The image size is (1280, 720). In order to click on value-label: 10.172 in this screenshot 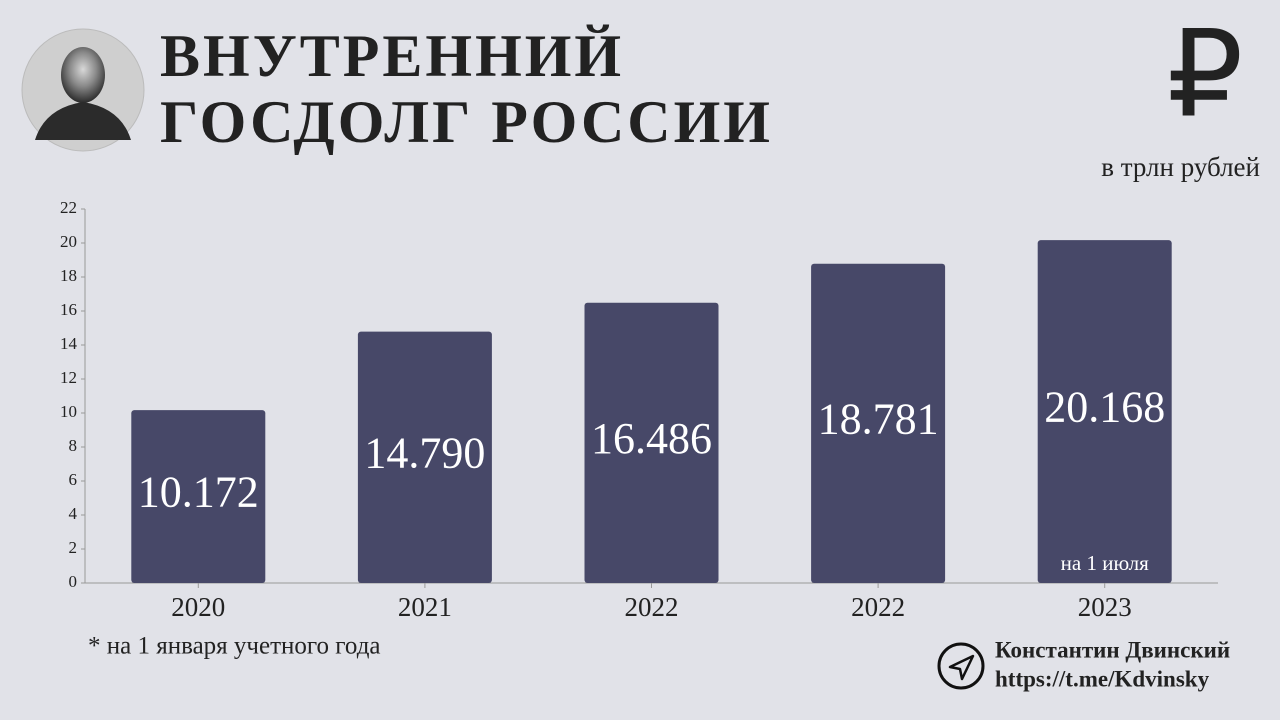, I will do `click(198, 492)`.